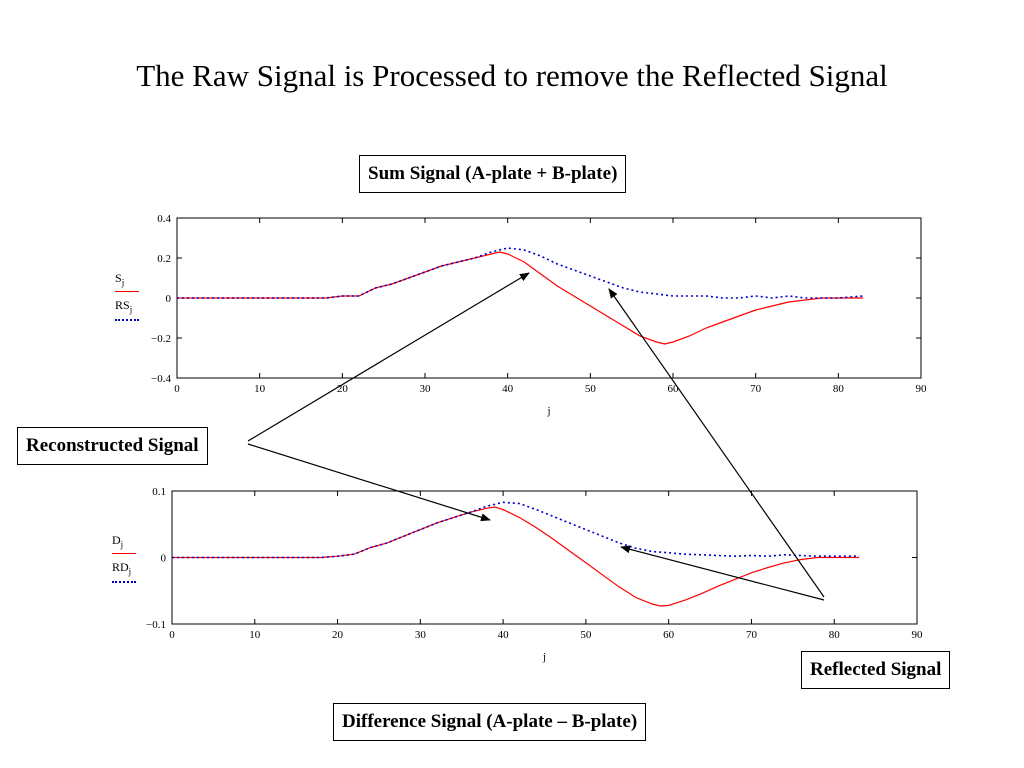 This screenshot has height=768, width=1024. Describe the element at coordinates (164, 559) in the screenshot. I see `difference-chart-y-tick-label: 0` at that location.